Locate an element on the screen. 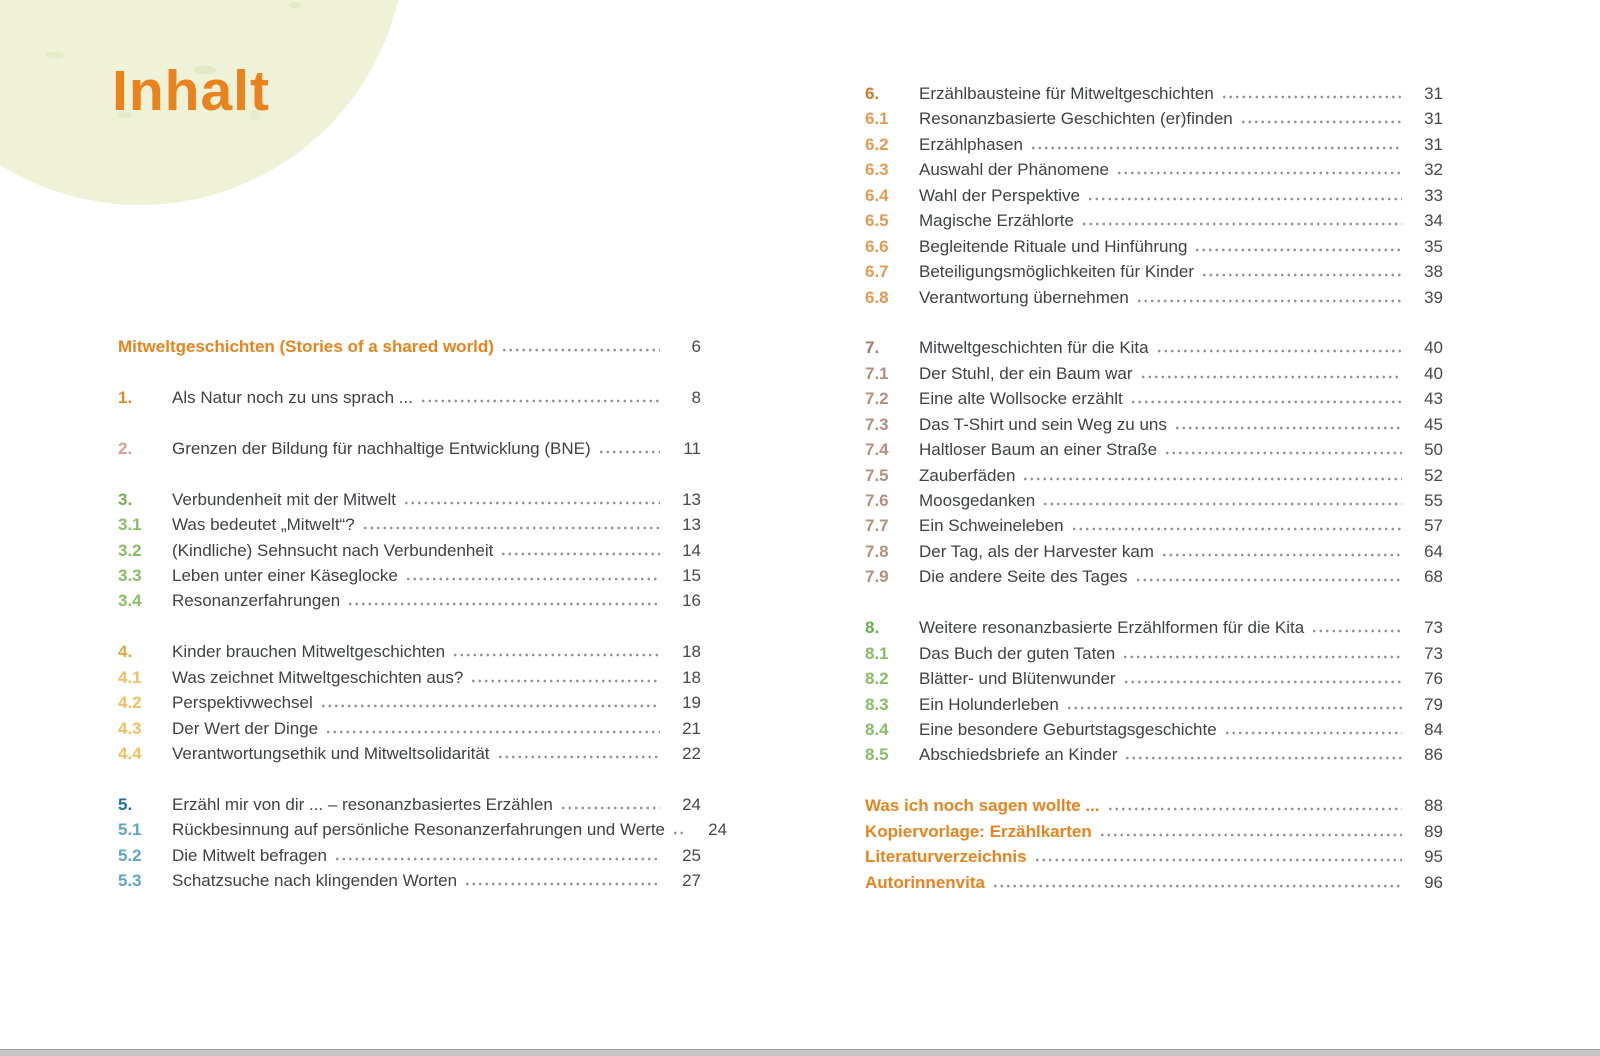 This screenshot has height=1056, width=1600. toc-entry-title: Kinder brauchen Mitweltgeschichten is located at coordinates (309, 652).